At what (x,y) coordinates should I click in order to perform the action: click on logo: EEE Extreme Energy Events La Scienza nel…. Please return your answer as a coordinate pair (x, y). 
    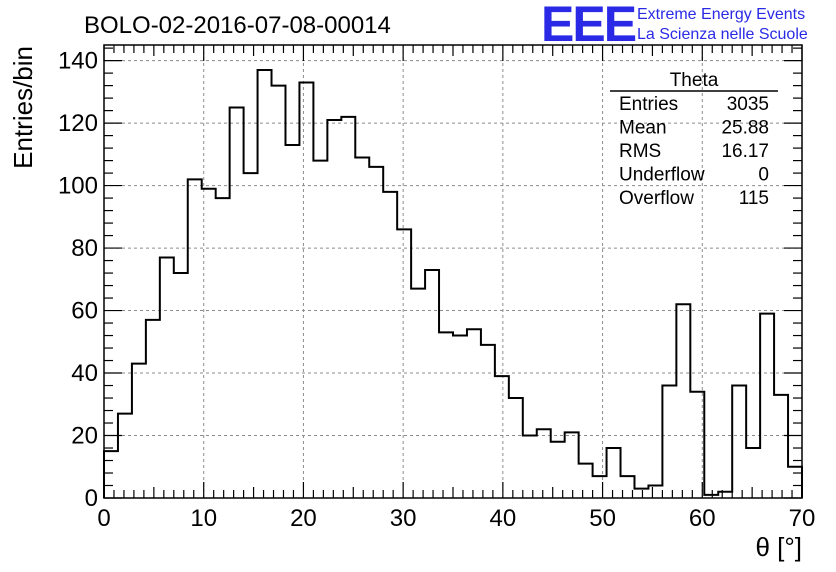
    Looking at the image, I should click on (674, 26).